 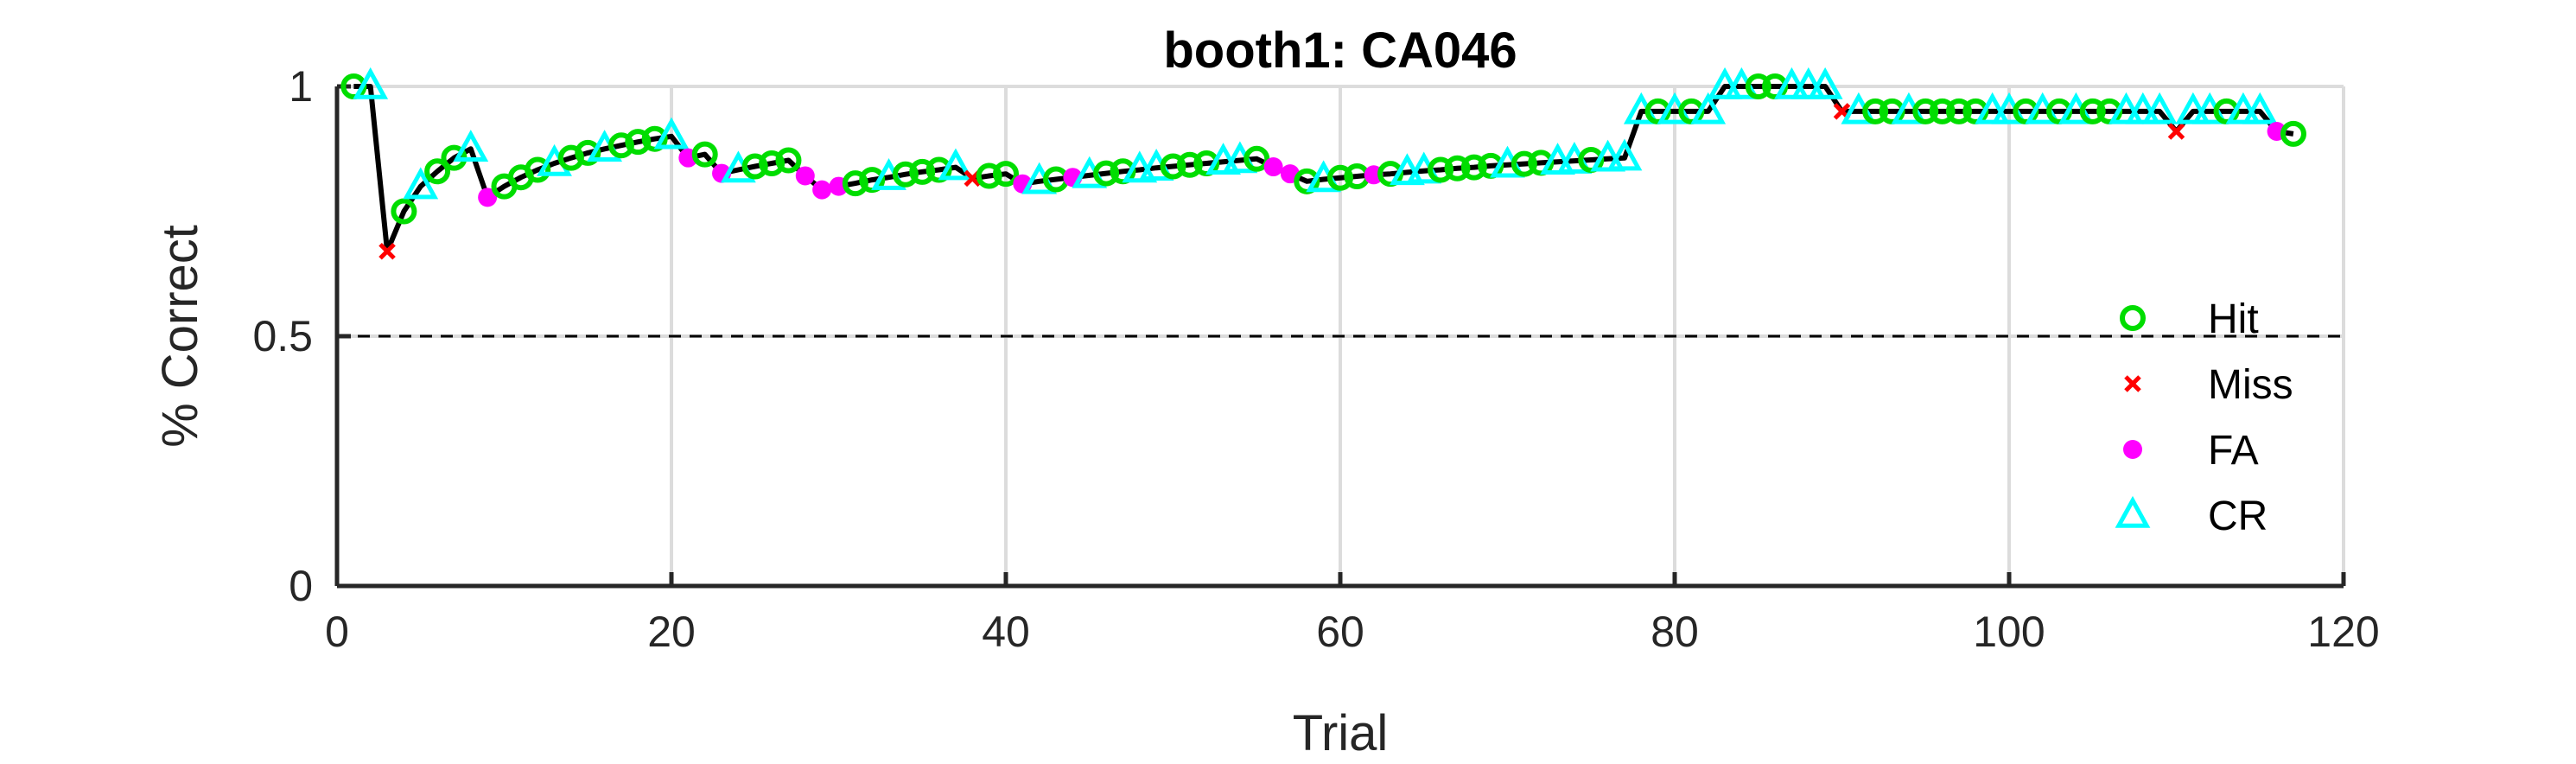 What do you see at coordinates (1006, 632) in the screenshot?
I see `x-tick-label: 40` at bounding box center [1006, 632].